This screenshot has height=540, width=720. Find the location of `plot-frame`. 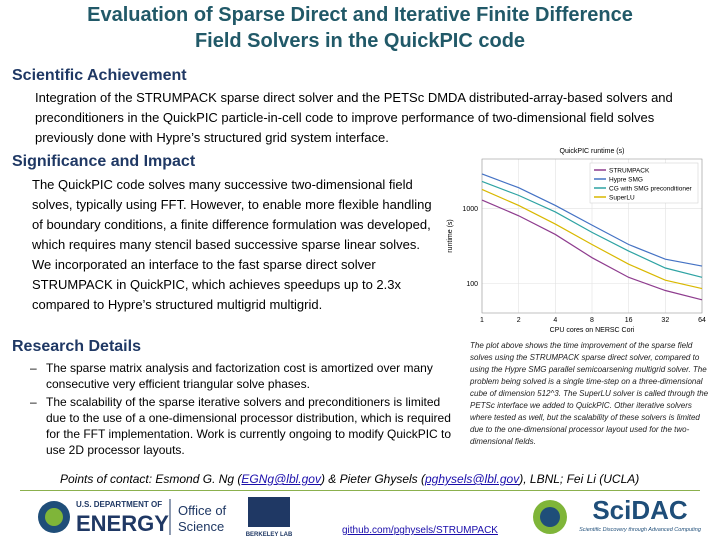

plot-frame is located at coordinates (592, 236).